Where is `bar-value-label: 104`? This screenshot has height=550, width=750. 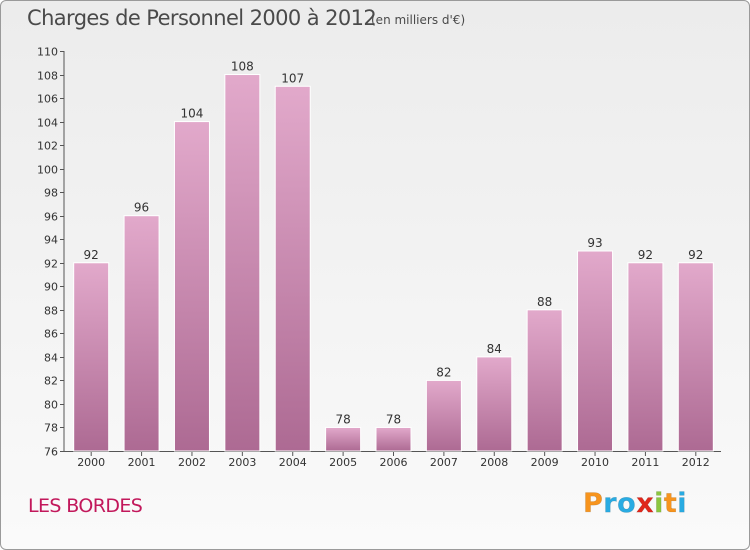 bar-value-label: 104 is located at coordinates (192, 114).